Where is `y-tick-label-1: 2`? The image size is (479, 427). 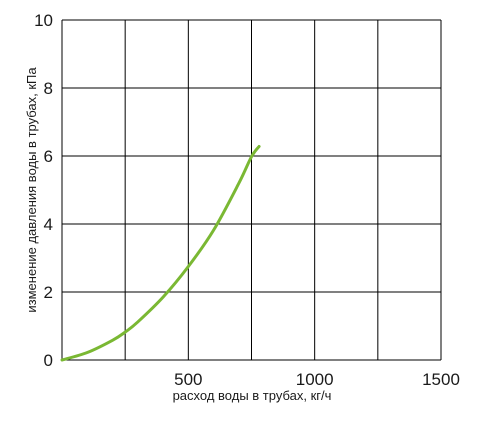
y-tick-label-1: 2 is located at coordinates (48, 292).